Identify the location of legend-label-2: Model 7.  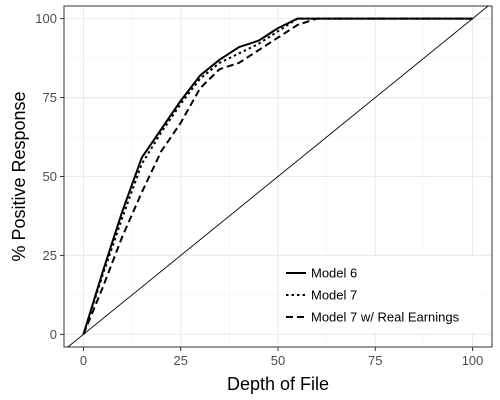
(334, 295).